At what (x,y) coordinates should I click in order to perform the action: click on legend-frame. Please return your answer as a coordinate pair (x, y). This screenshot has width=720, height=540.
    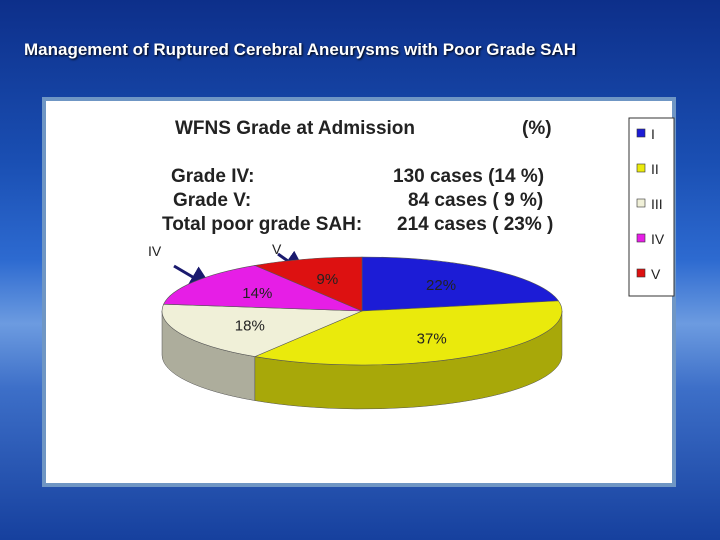
    Looking at the image, I should click on (651, 207).